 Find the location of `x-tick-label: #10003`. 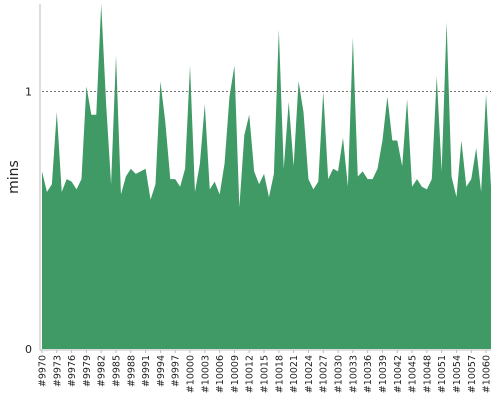

x-tick-label: #10003 is located at coordinates (205, 374).